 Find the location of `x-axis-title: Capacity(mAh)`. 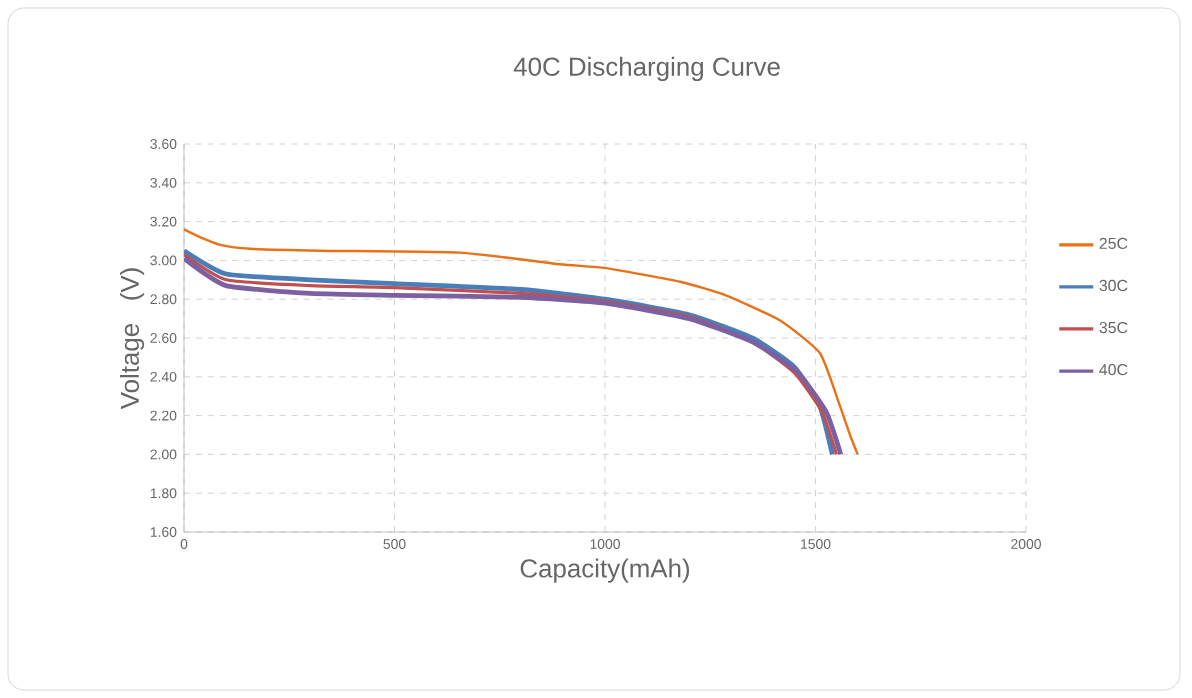

x-axis-title: Capacity(mAh) is located at coordinates (605, 570).